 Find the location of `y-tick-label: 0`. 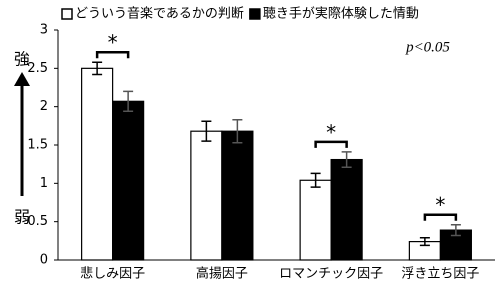

y-tick-label: 0 is located at coordinates (44, 260).